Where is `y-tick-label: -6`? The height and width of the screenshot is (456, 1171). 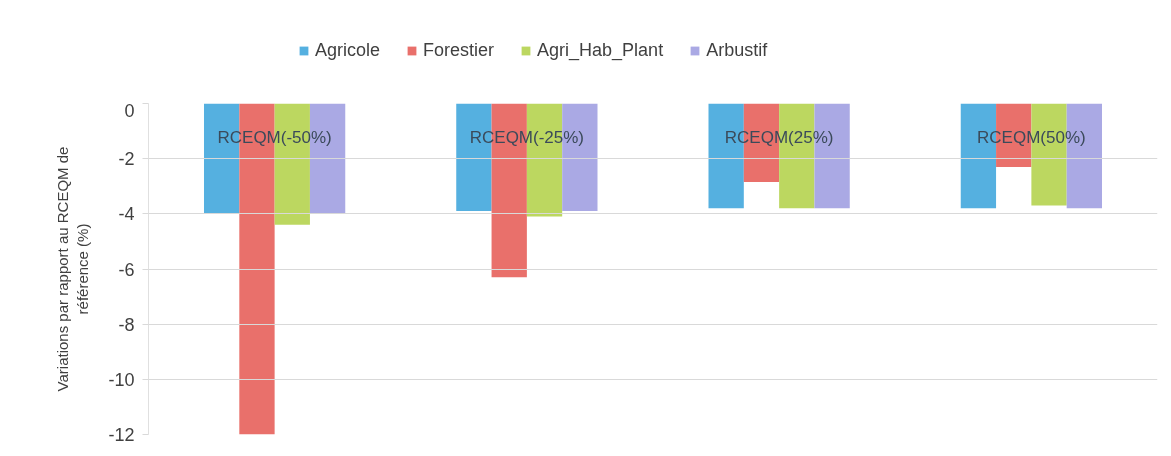 y-tick-label: -6 is located at coordinates (126, 269).